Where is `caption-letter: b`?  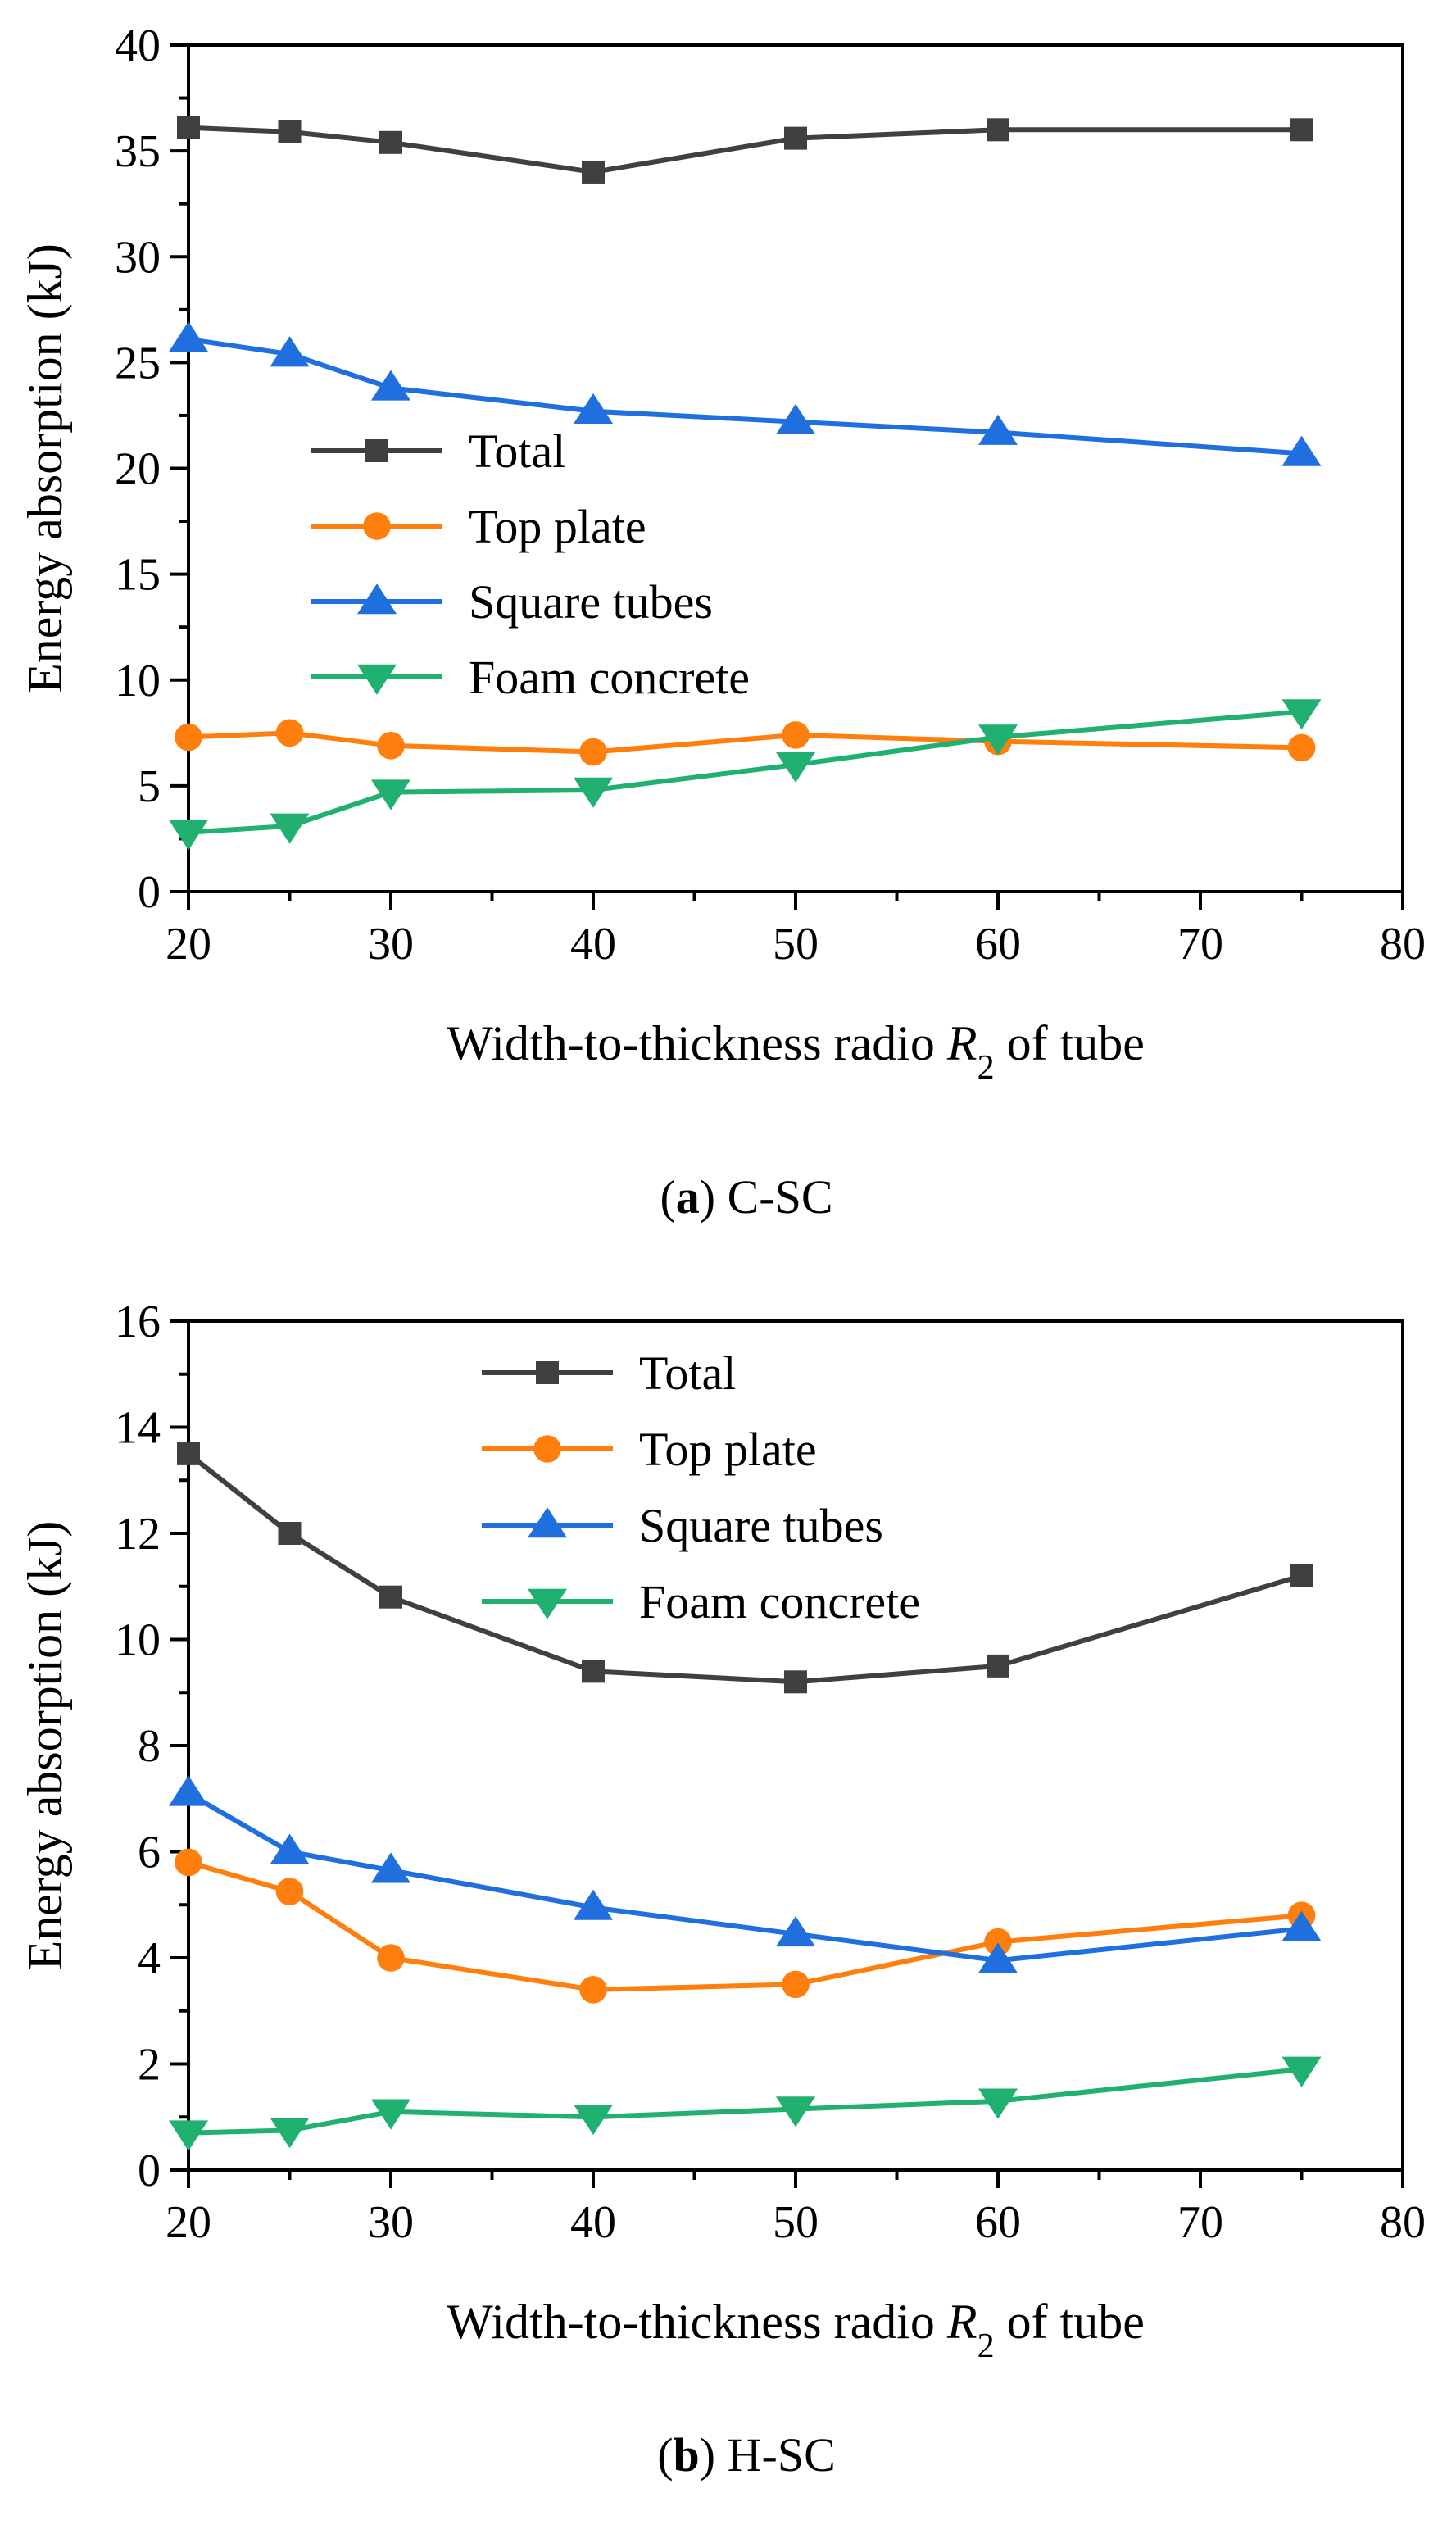 caption-letter: b is located at coordinates (687, 2455).